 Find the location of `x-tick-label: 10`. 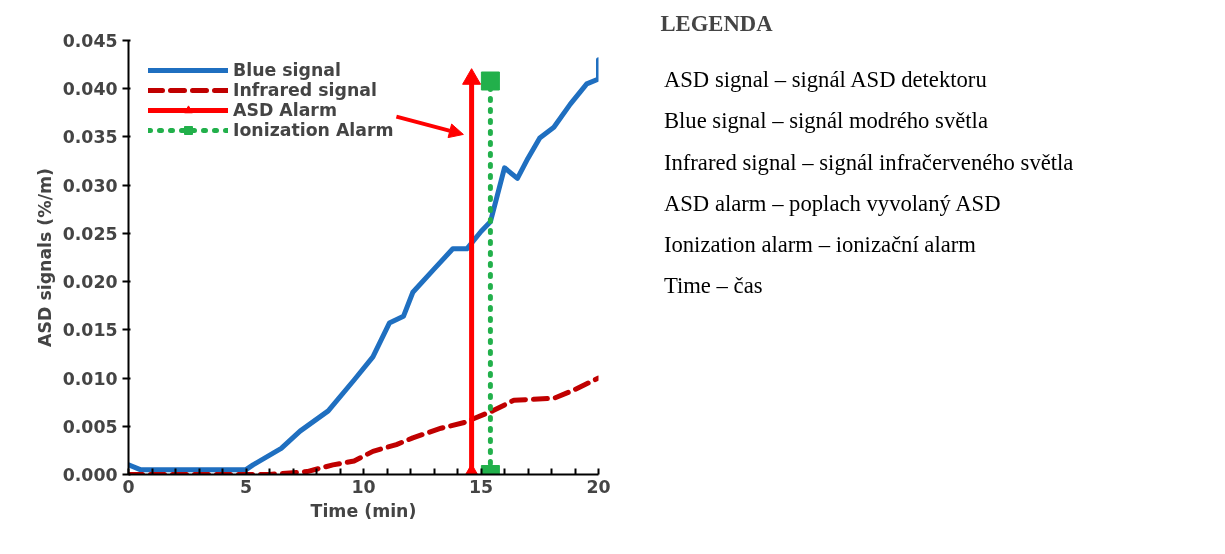

x-tick-label: 10 is located at coordinates (363, 486).